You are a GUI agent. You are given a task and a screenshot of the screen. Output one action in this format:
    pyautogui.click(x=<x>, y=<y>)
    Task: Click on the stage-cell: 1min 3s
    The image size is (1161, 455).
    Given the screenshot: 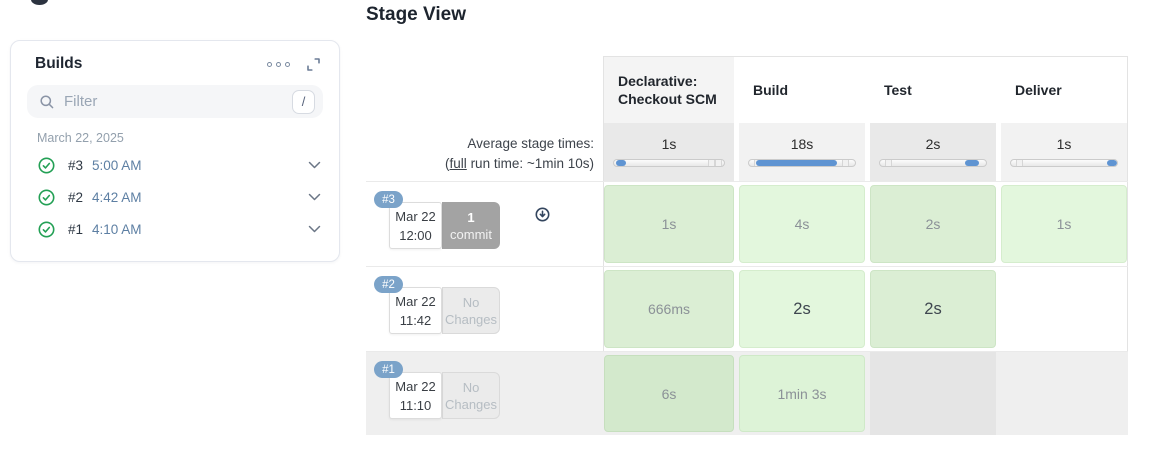 What is the action you would take?
    pyautogui.click(x=802, y=393)
    